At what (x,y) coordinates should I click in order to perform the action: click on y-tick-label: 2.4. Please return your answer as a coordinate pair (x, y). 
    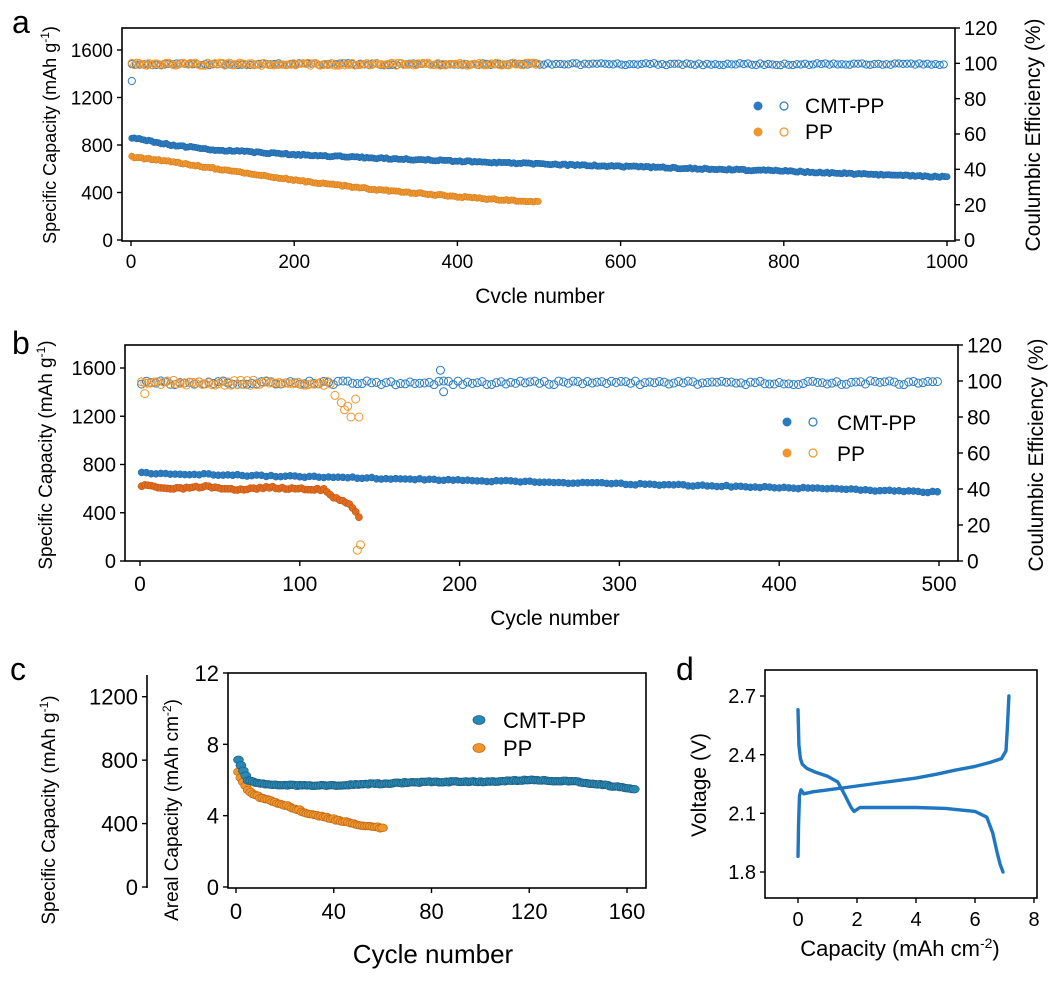
    Looking at the image, I should click on (742, 756).